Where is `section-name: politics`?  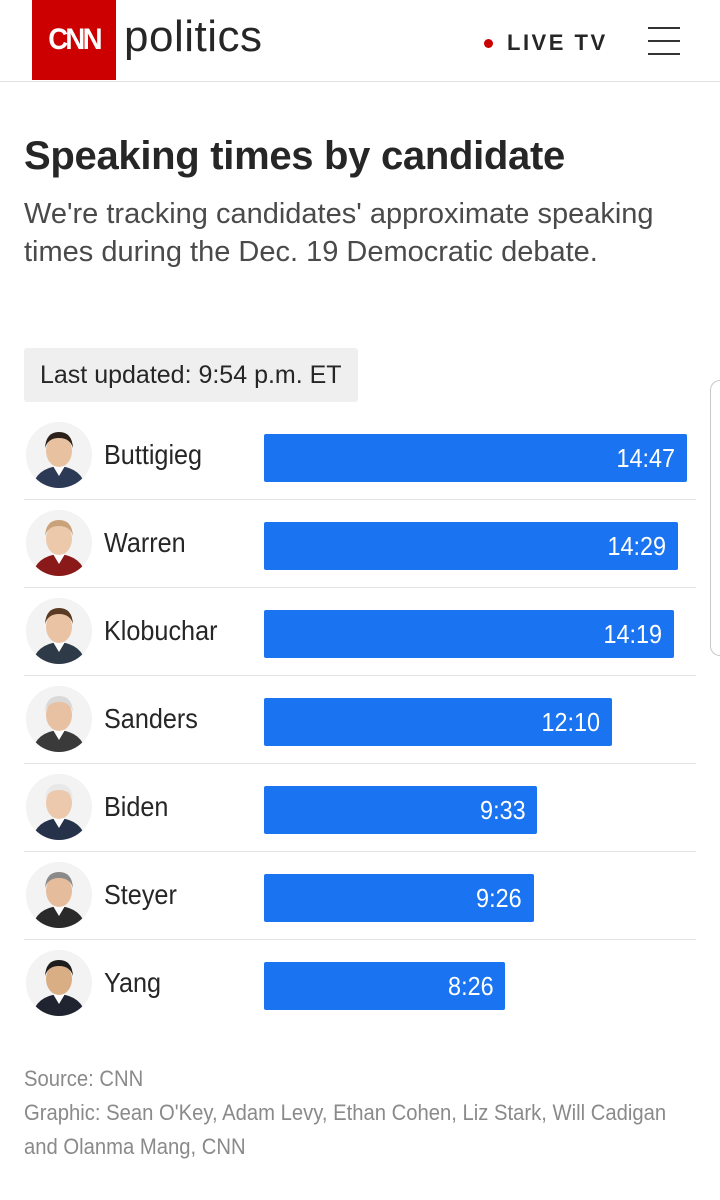 section-name: politics is located at coordinates (193, 36).